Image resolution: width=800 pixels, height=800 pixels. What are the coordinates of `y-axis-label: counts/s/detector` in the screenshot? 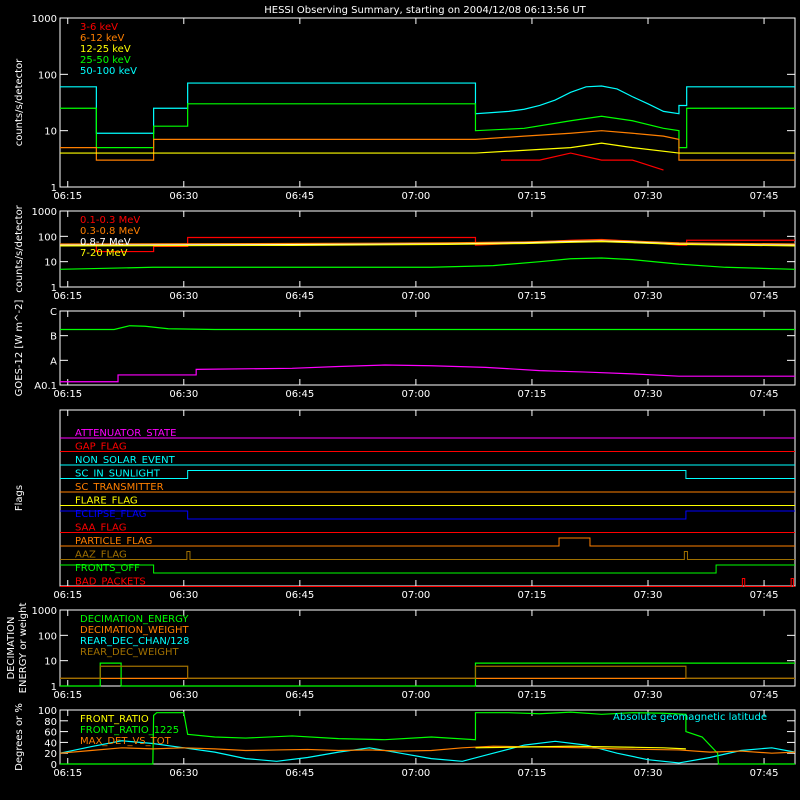 It's located at (19, 248).